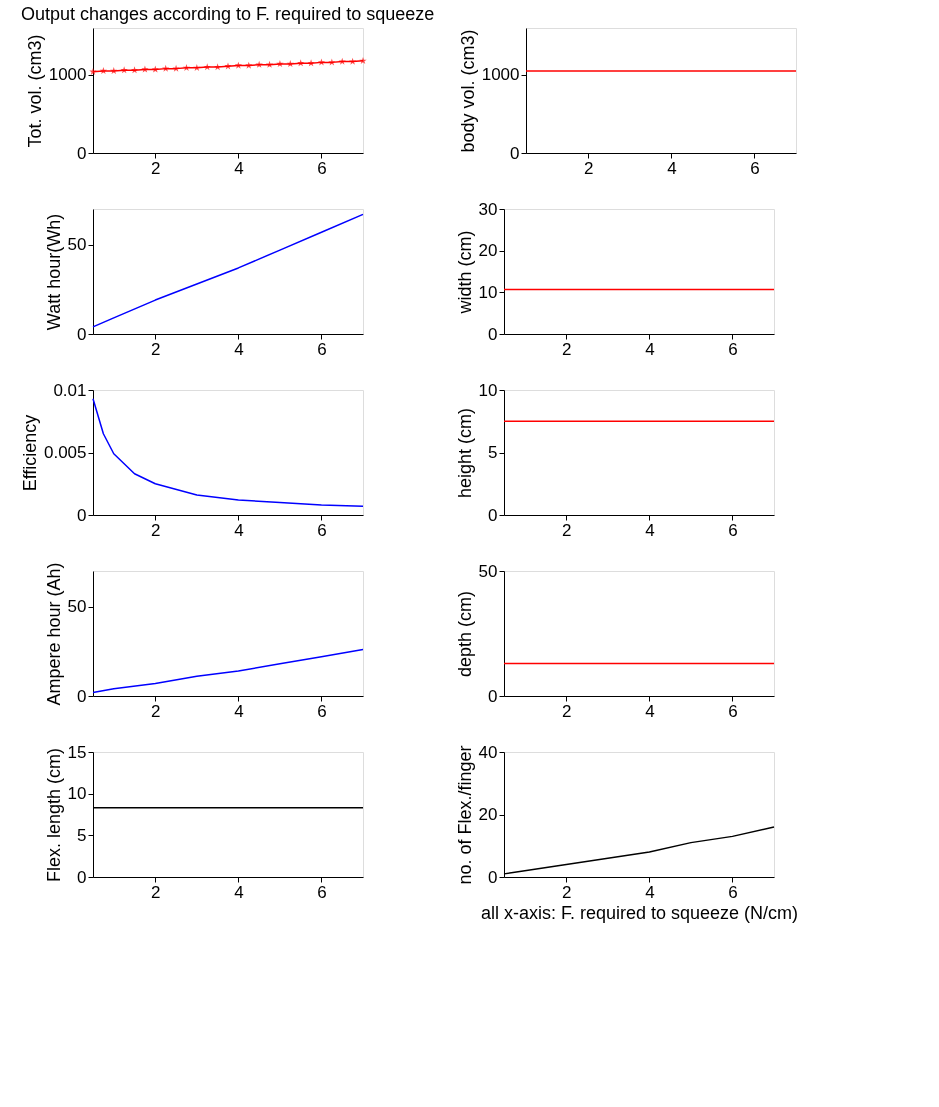 This screenshot has width=939, height=1107. I want to click on y-axis-title: Ampere hour (Ah), so click(53, 634).